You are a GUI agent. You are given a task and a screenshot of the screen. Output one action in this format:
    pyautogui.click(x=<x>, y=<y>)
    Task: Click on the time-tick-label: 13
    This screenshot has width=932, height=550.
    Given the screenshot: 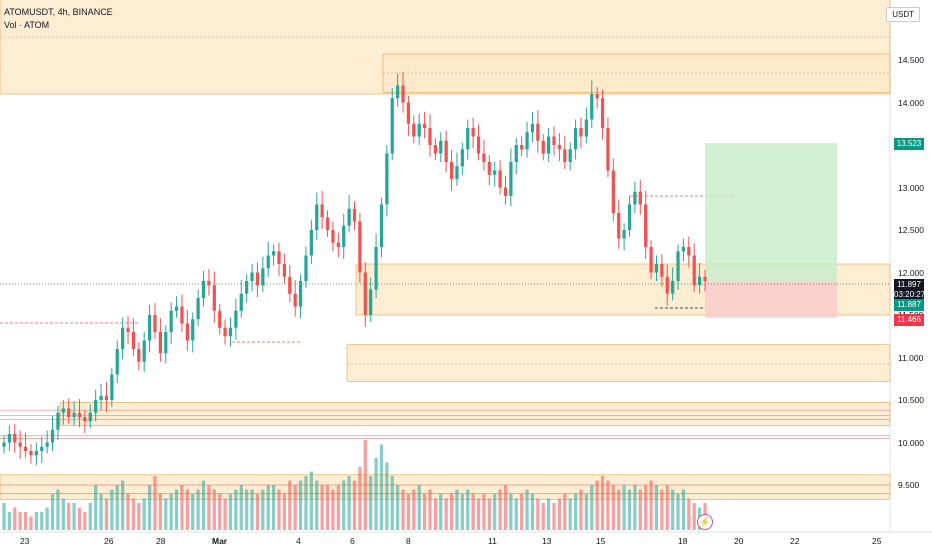 What is the action you would take?
    pyautogui.click(x=547, y=541)
    